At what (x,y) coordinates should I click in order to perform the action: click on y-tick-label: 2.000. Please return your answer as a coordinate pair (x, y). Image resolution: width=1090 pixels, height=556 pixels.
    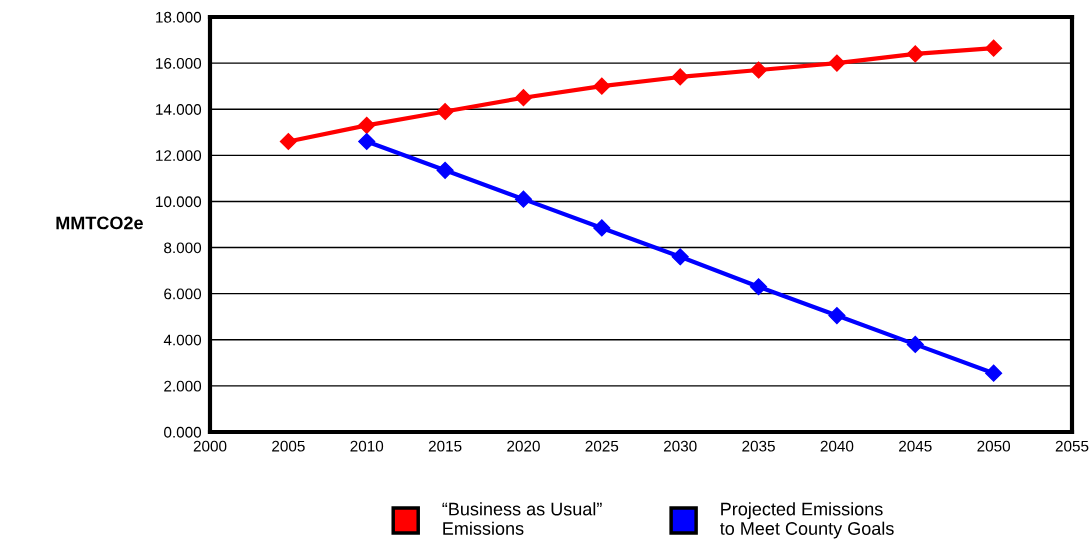
    Looking at the image, I should click on (183, 386).